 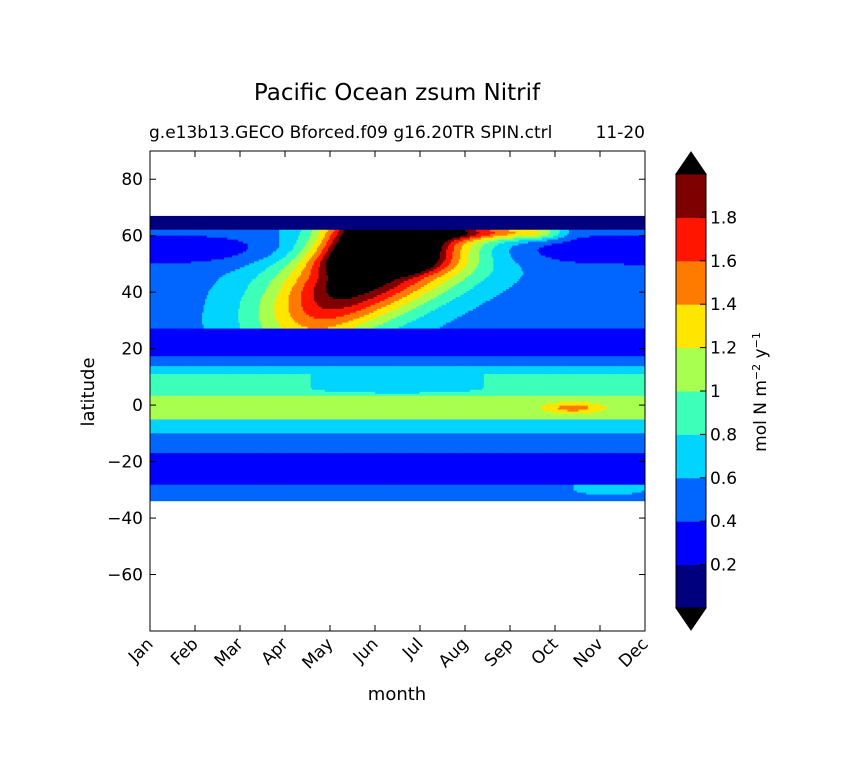 I want to click on chart-title: Pacific Ocean zsum Nitrif, so click(x=397, y=93).